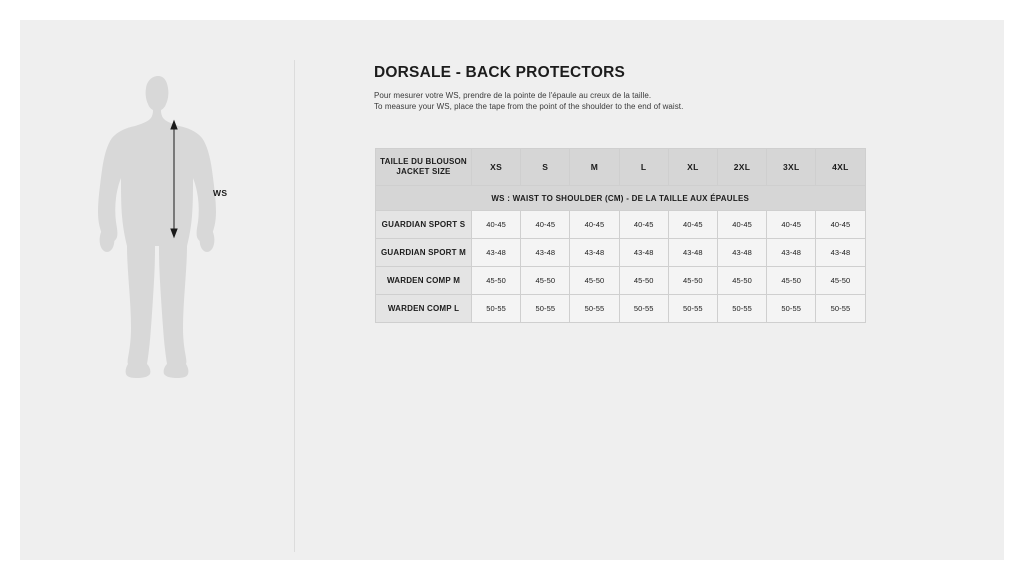  What do you see at coordinates (840, 224) in the screenshot?
I see `cell-guardian-sport-s-4xl: 40-45` at bounding box center [840, 224].